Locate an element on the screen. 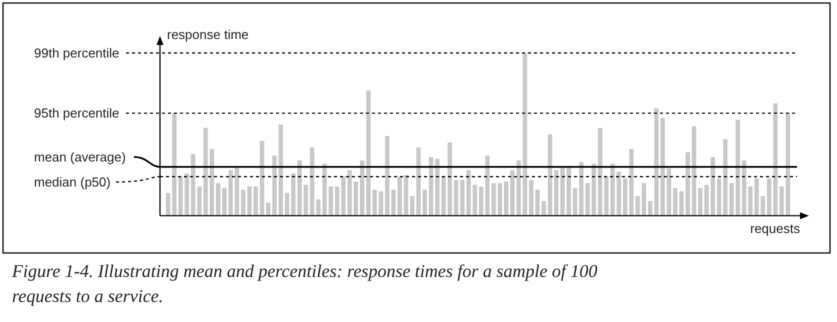  x-axis-title: requests is located at coordinates (775, 228).